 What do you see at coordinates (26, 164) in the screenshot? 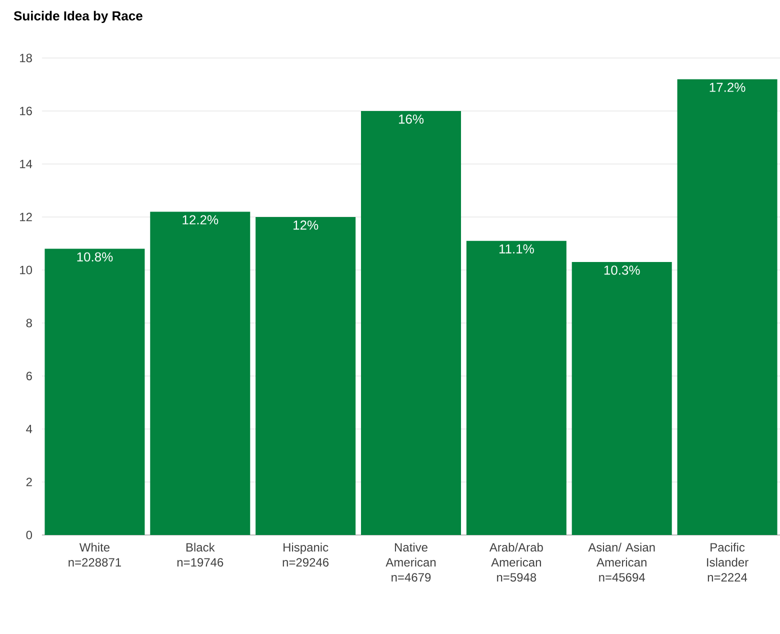
I see `y-tick-label: 14` at bounding box center [26, 164].